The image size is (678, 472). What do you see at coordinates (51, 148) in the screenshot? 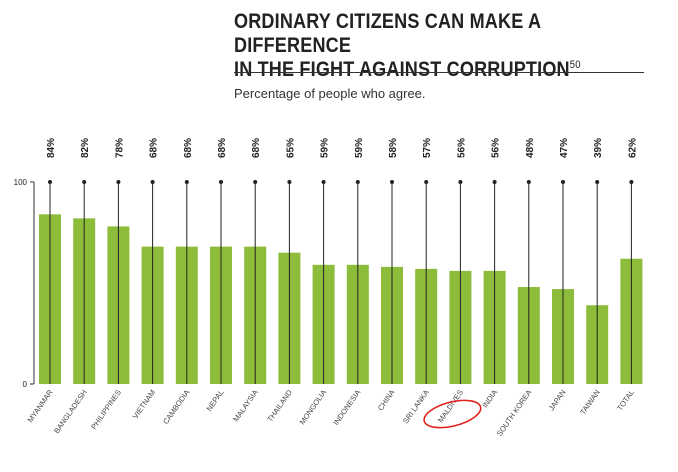
I see `value-label-myanmar: 84%` at bounding box center [51, 148].